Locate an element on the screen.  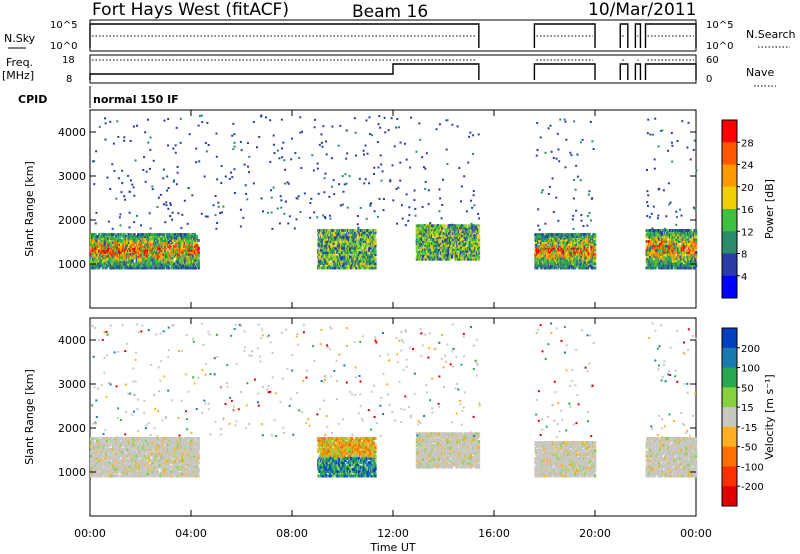
freq-tick-high: 18 is located at coordinates (68, 60).